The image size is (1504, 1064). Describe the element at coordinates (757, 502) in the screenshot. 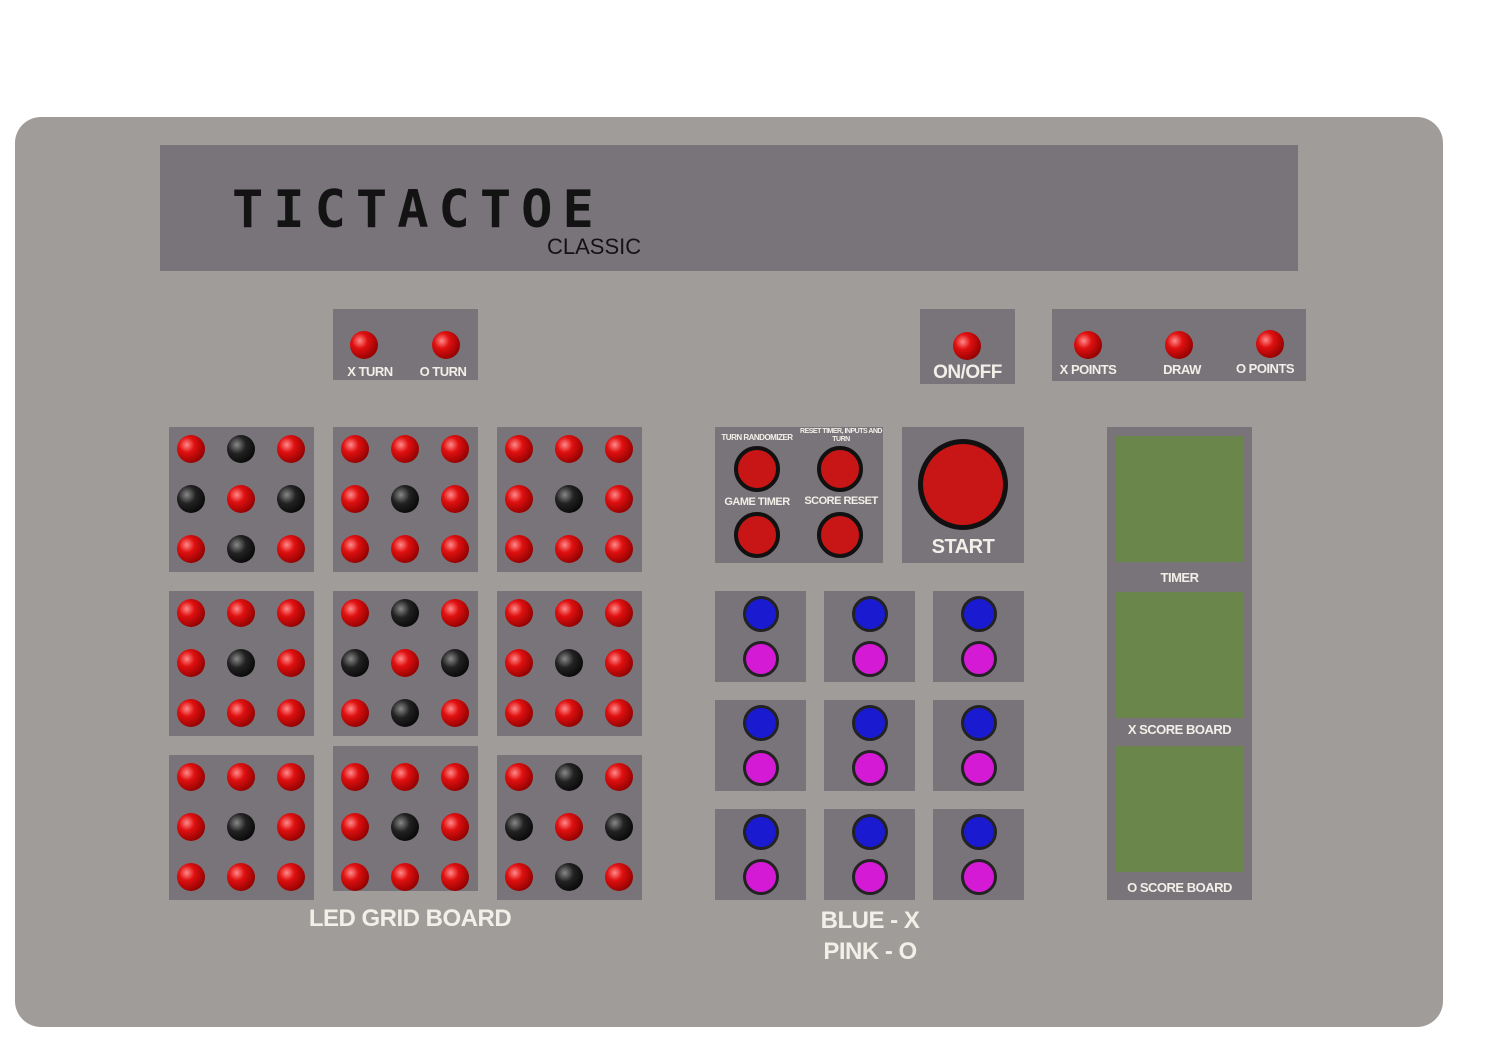

I see `game-timer-label: GAME TIMER` at that location.